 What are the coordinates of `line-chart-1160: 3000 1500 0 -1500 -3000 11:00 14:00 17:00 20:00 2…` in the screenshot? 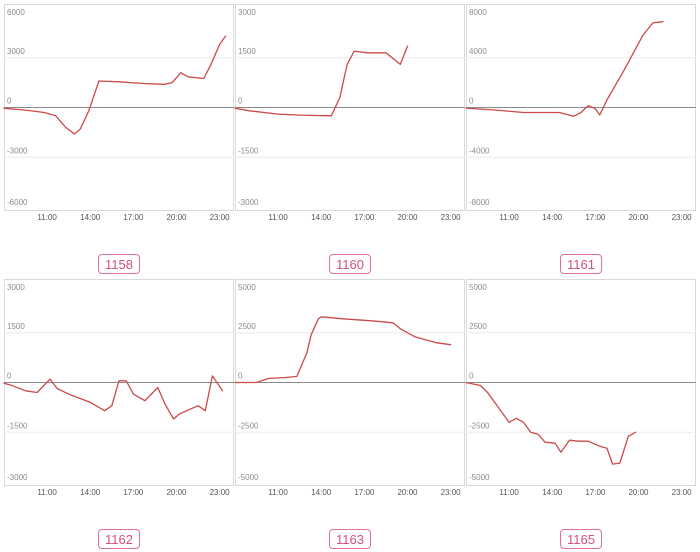 It's located at (349, 115).